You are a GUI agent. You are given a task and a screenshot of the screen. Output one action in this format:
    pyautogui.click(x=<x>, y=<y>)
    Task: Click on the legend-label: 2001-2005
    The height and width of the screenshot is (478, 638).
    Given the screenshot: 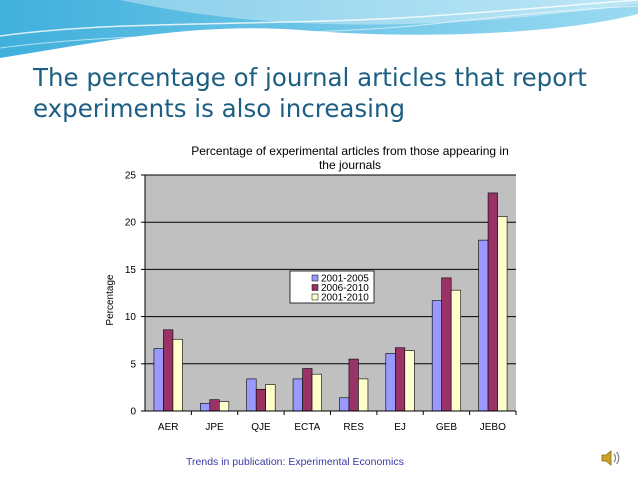 What is the action you would take?
    pyautogui.click(x=345, y=279)
    